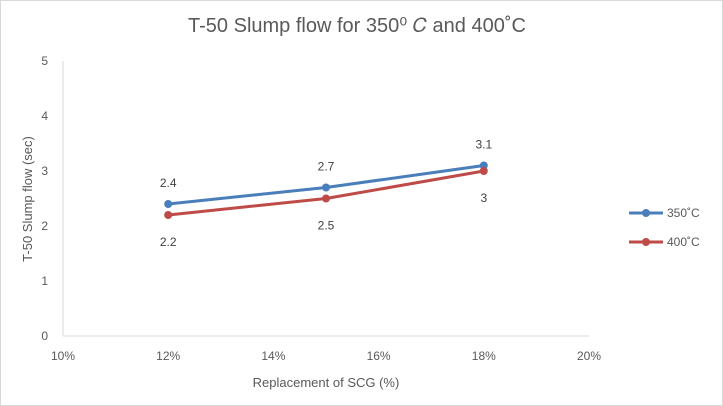 The image size is (723, 406). Describe the element at coordinates (44, 281) in the screenshot. I see `y-tick-label: 1` at that location.